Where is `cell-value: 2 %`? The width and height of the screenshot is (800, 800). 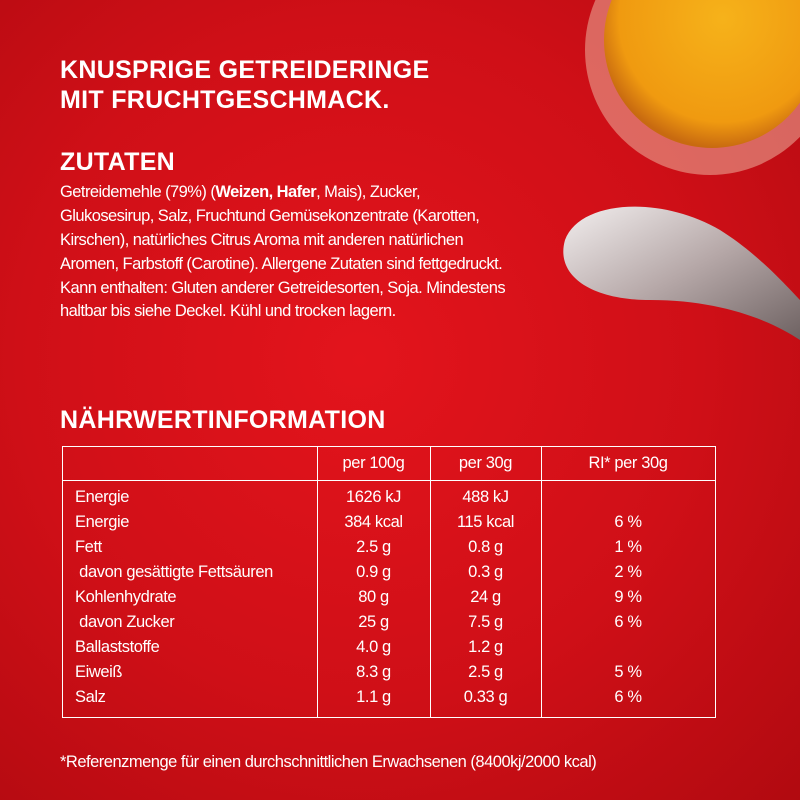
cell-value: 2 % is located at coordinates (628, 572).